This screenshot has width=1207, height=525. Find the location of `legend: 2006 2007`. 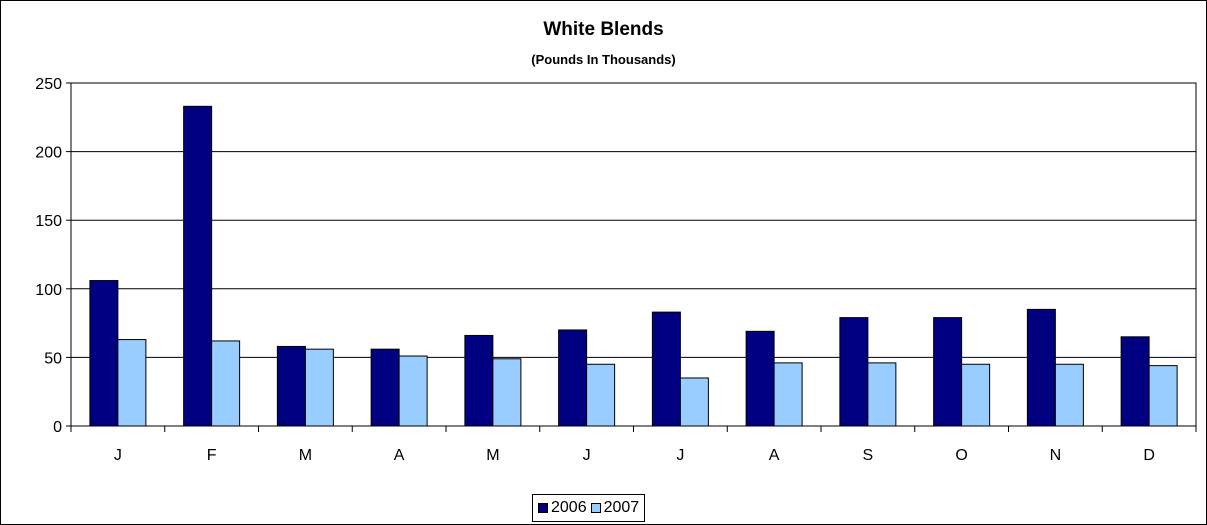

legend: 2006 2007 is located at coordinates (589, 508).